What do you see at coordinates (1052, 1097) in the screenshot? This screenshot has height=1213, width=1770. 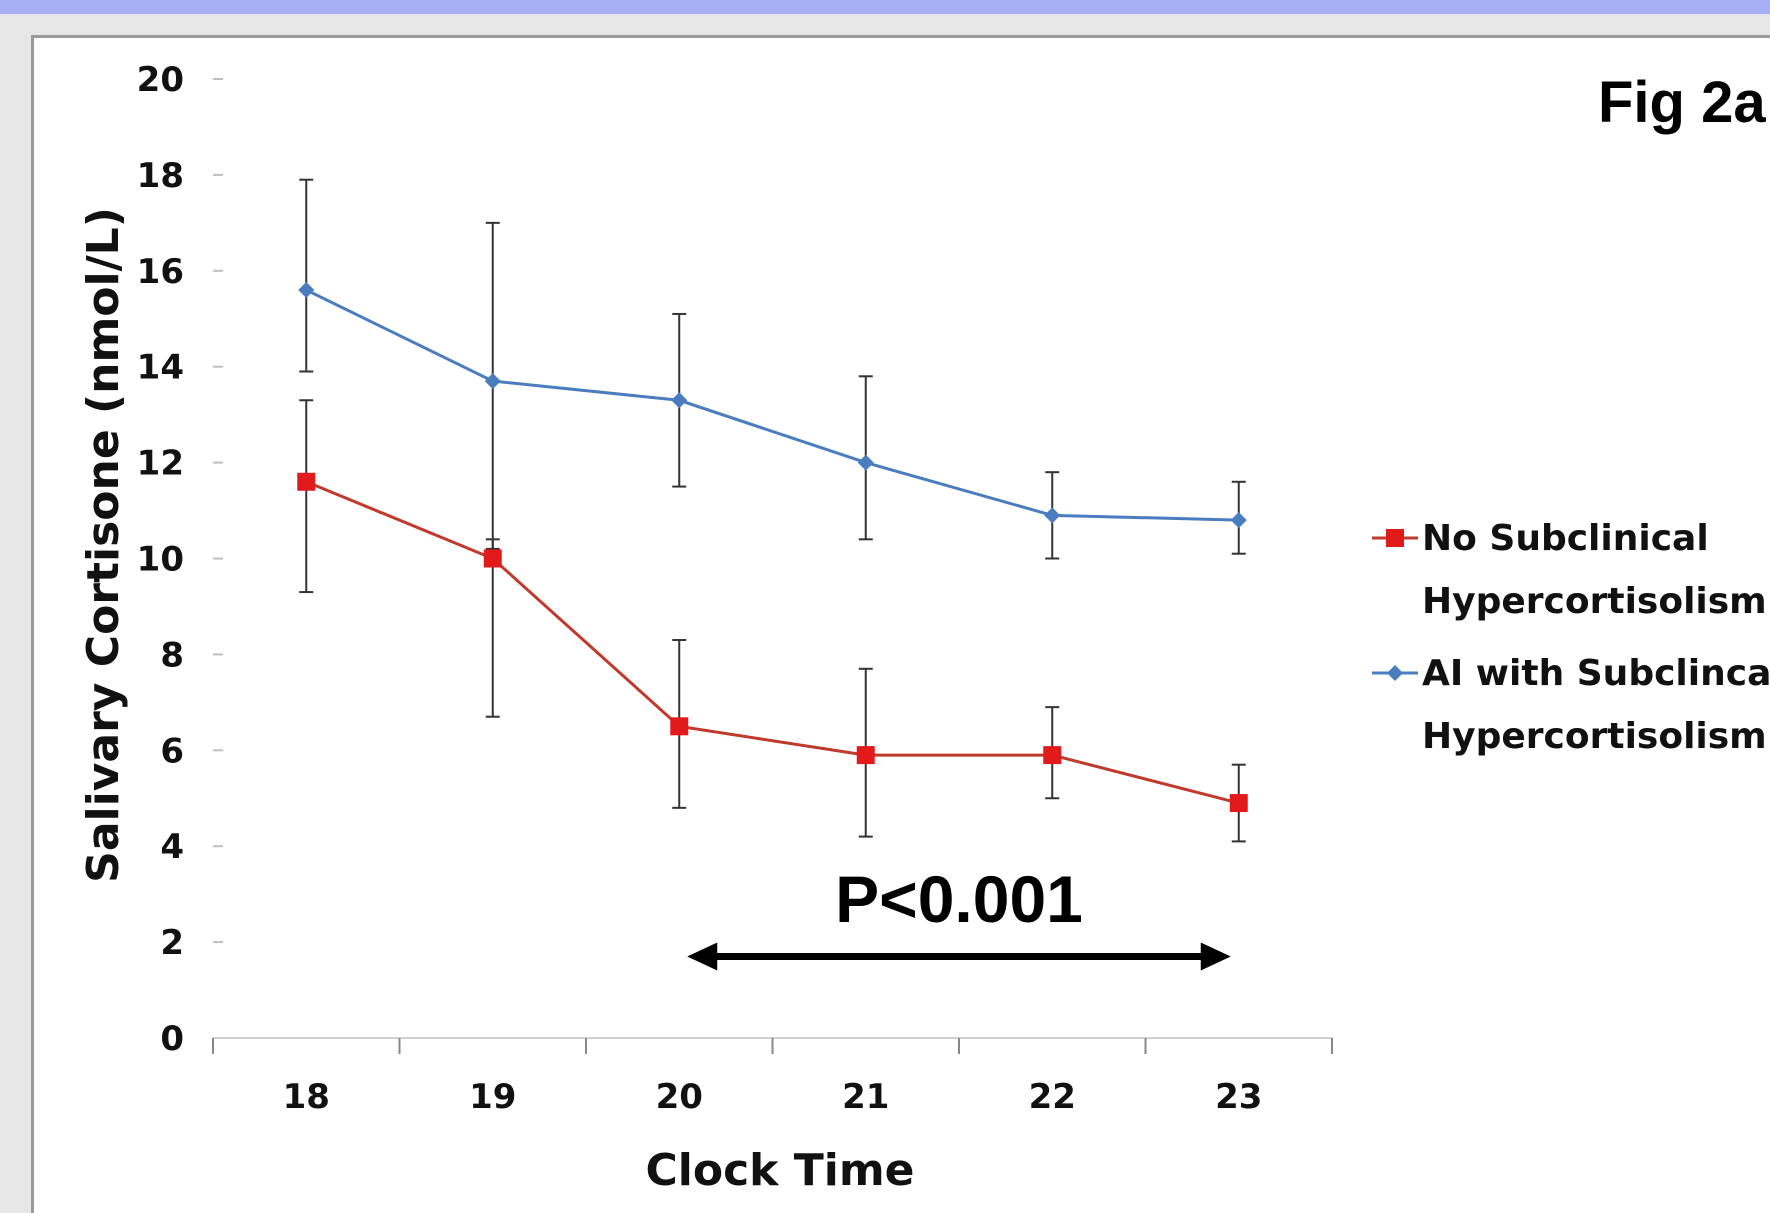 I see `x-tick-label: 22` at bounding box center [1052, 1097].